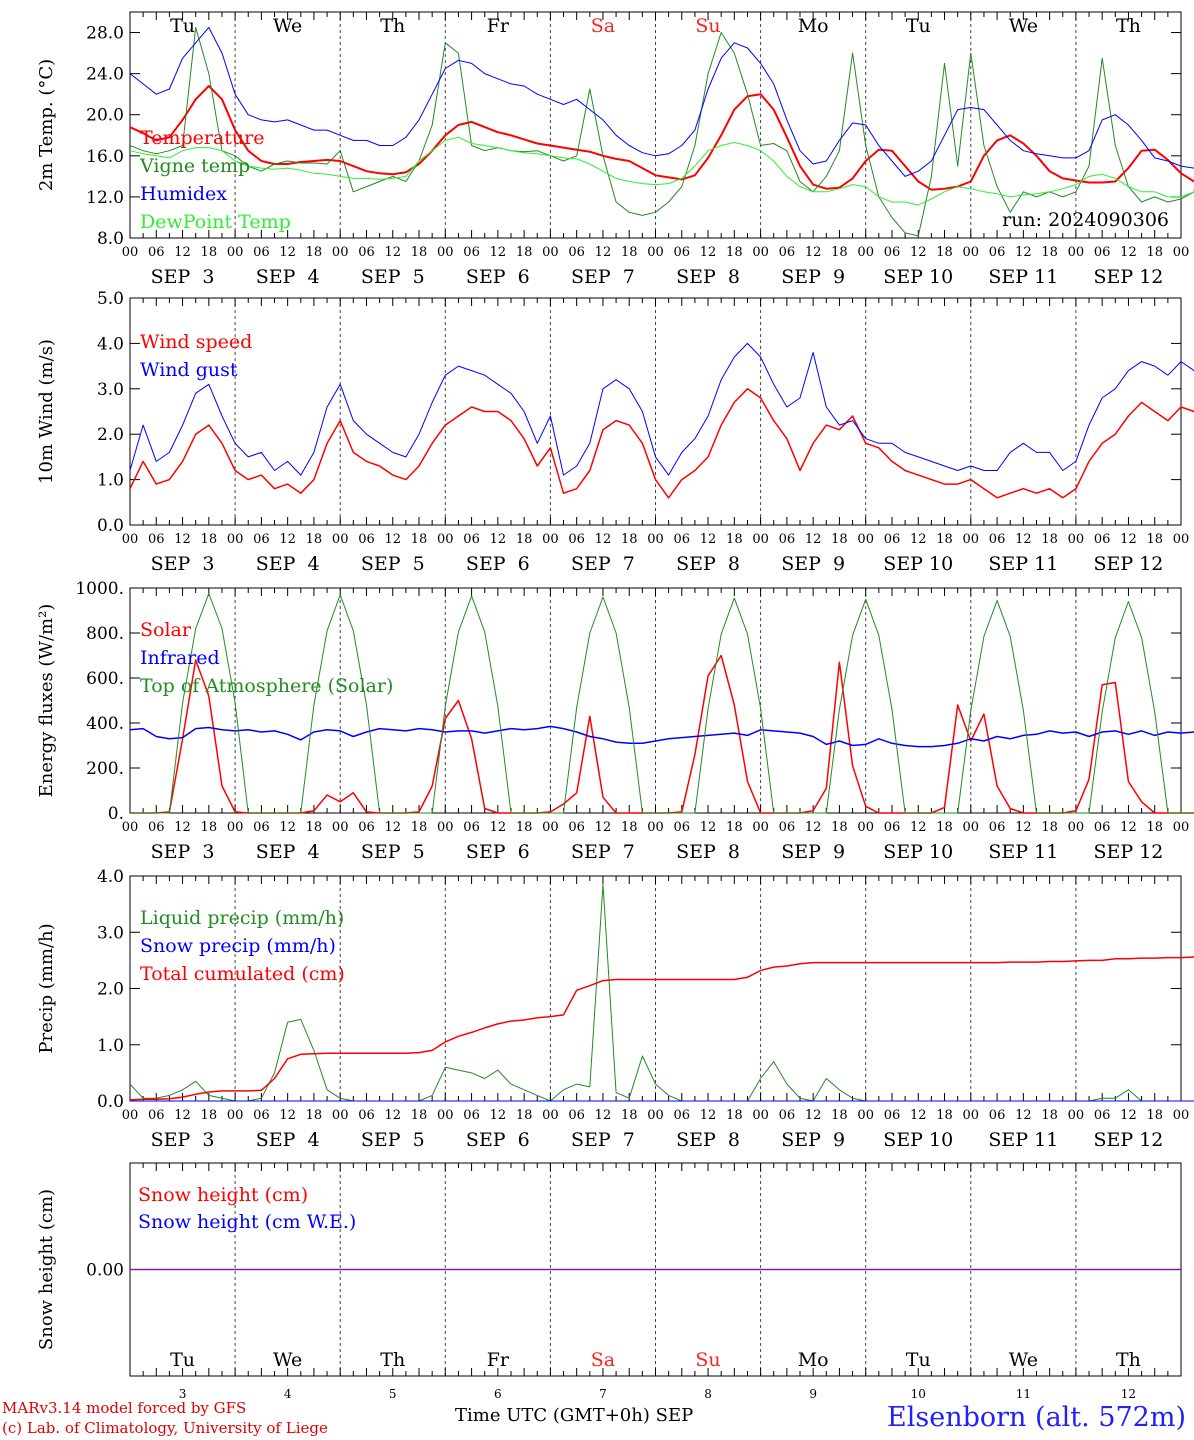  What do you see at coordinates (498, 852) in the screenshot?
I see `panel-3-date-label: SEP 6` at bounding box center [498, 852].